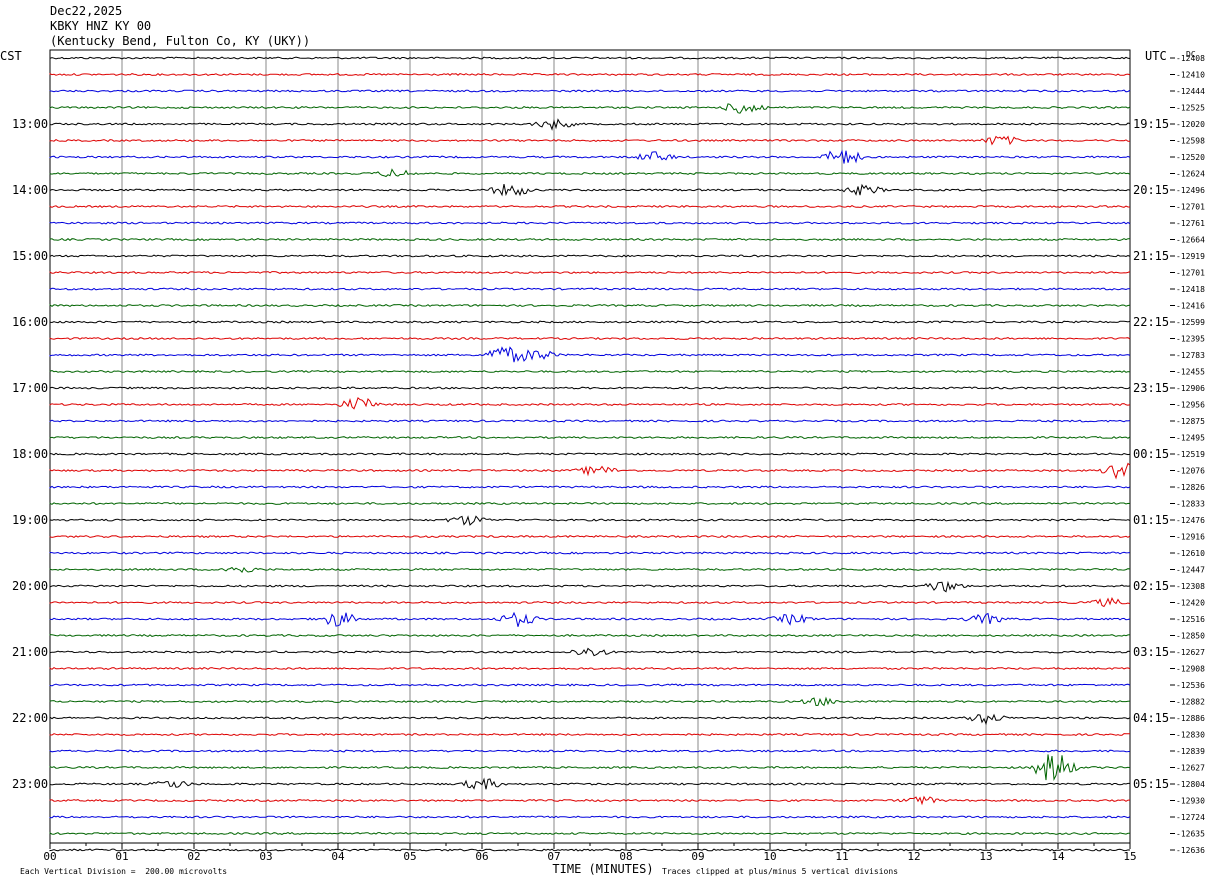 The image size is (1210, 886). Describe the element at coordinates (1190, 124) in the screenshot. I see `dc-offset-label: -12020` at that location.